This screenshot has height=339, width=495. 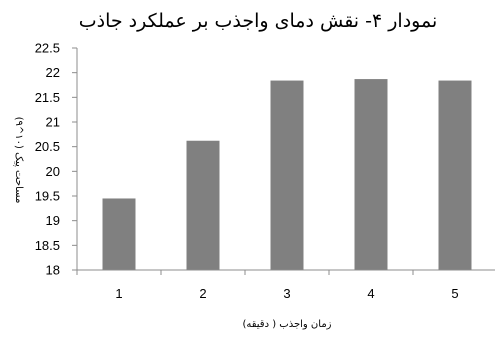 I want to click on y-tick-label: 18.5, so click(x=47, y=245).